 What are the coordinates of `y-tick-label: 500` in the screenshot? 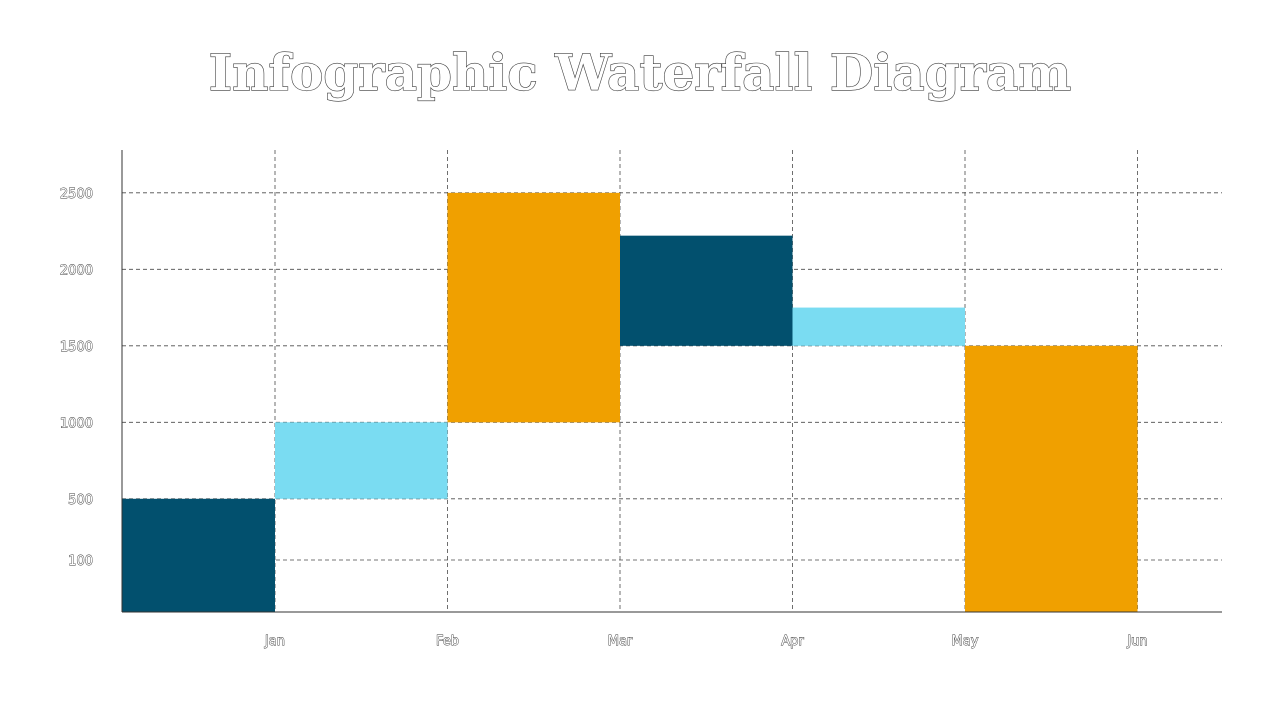 It's located at (80, 500).